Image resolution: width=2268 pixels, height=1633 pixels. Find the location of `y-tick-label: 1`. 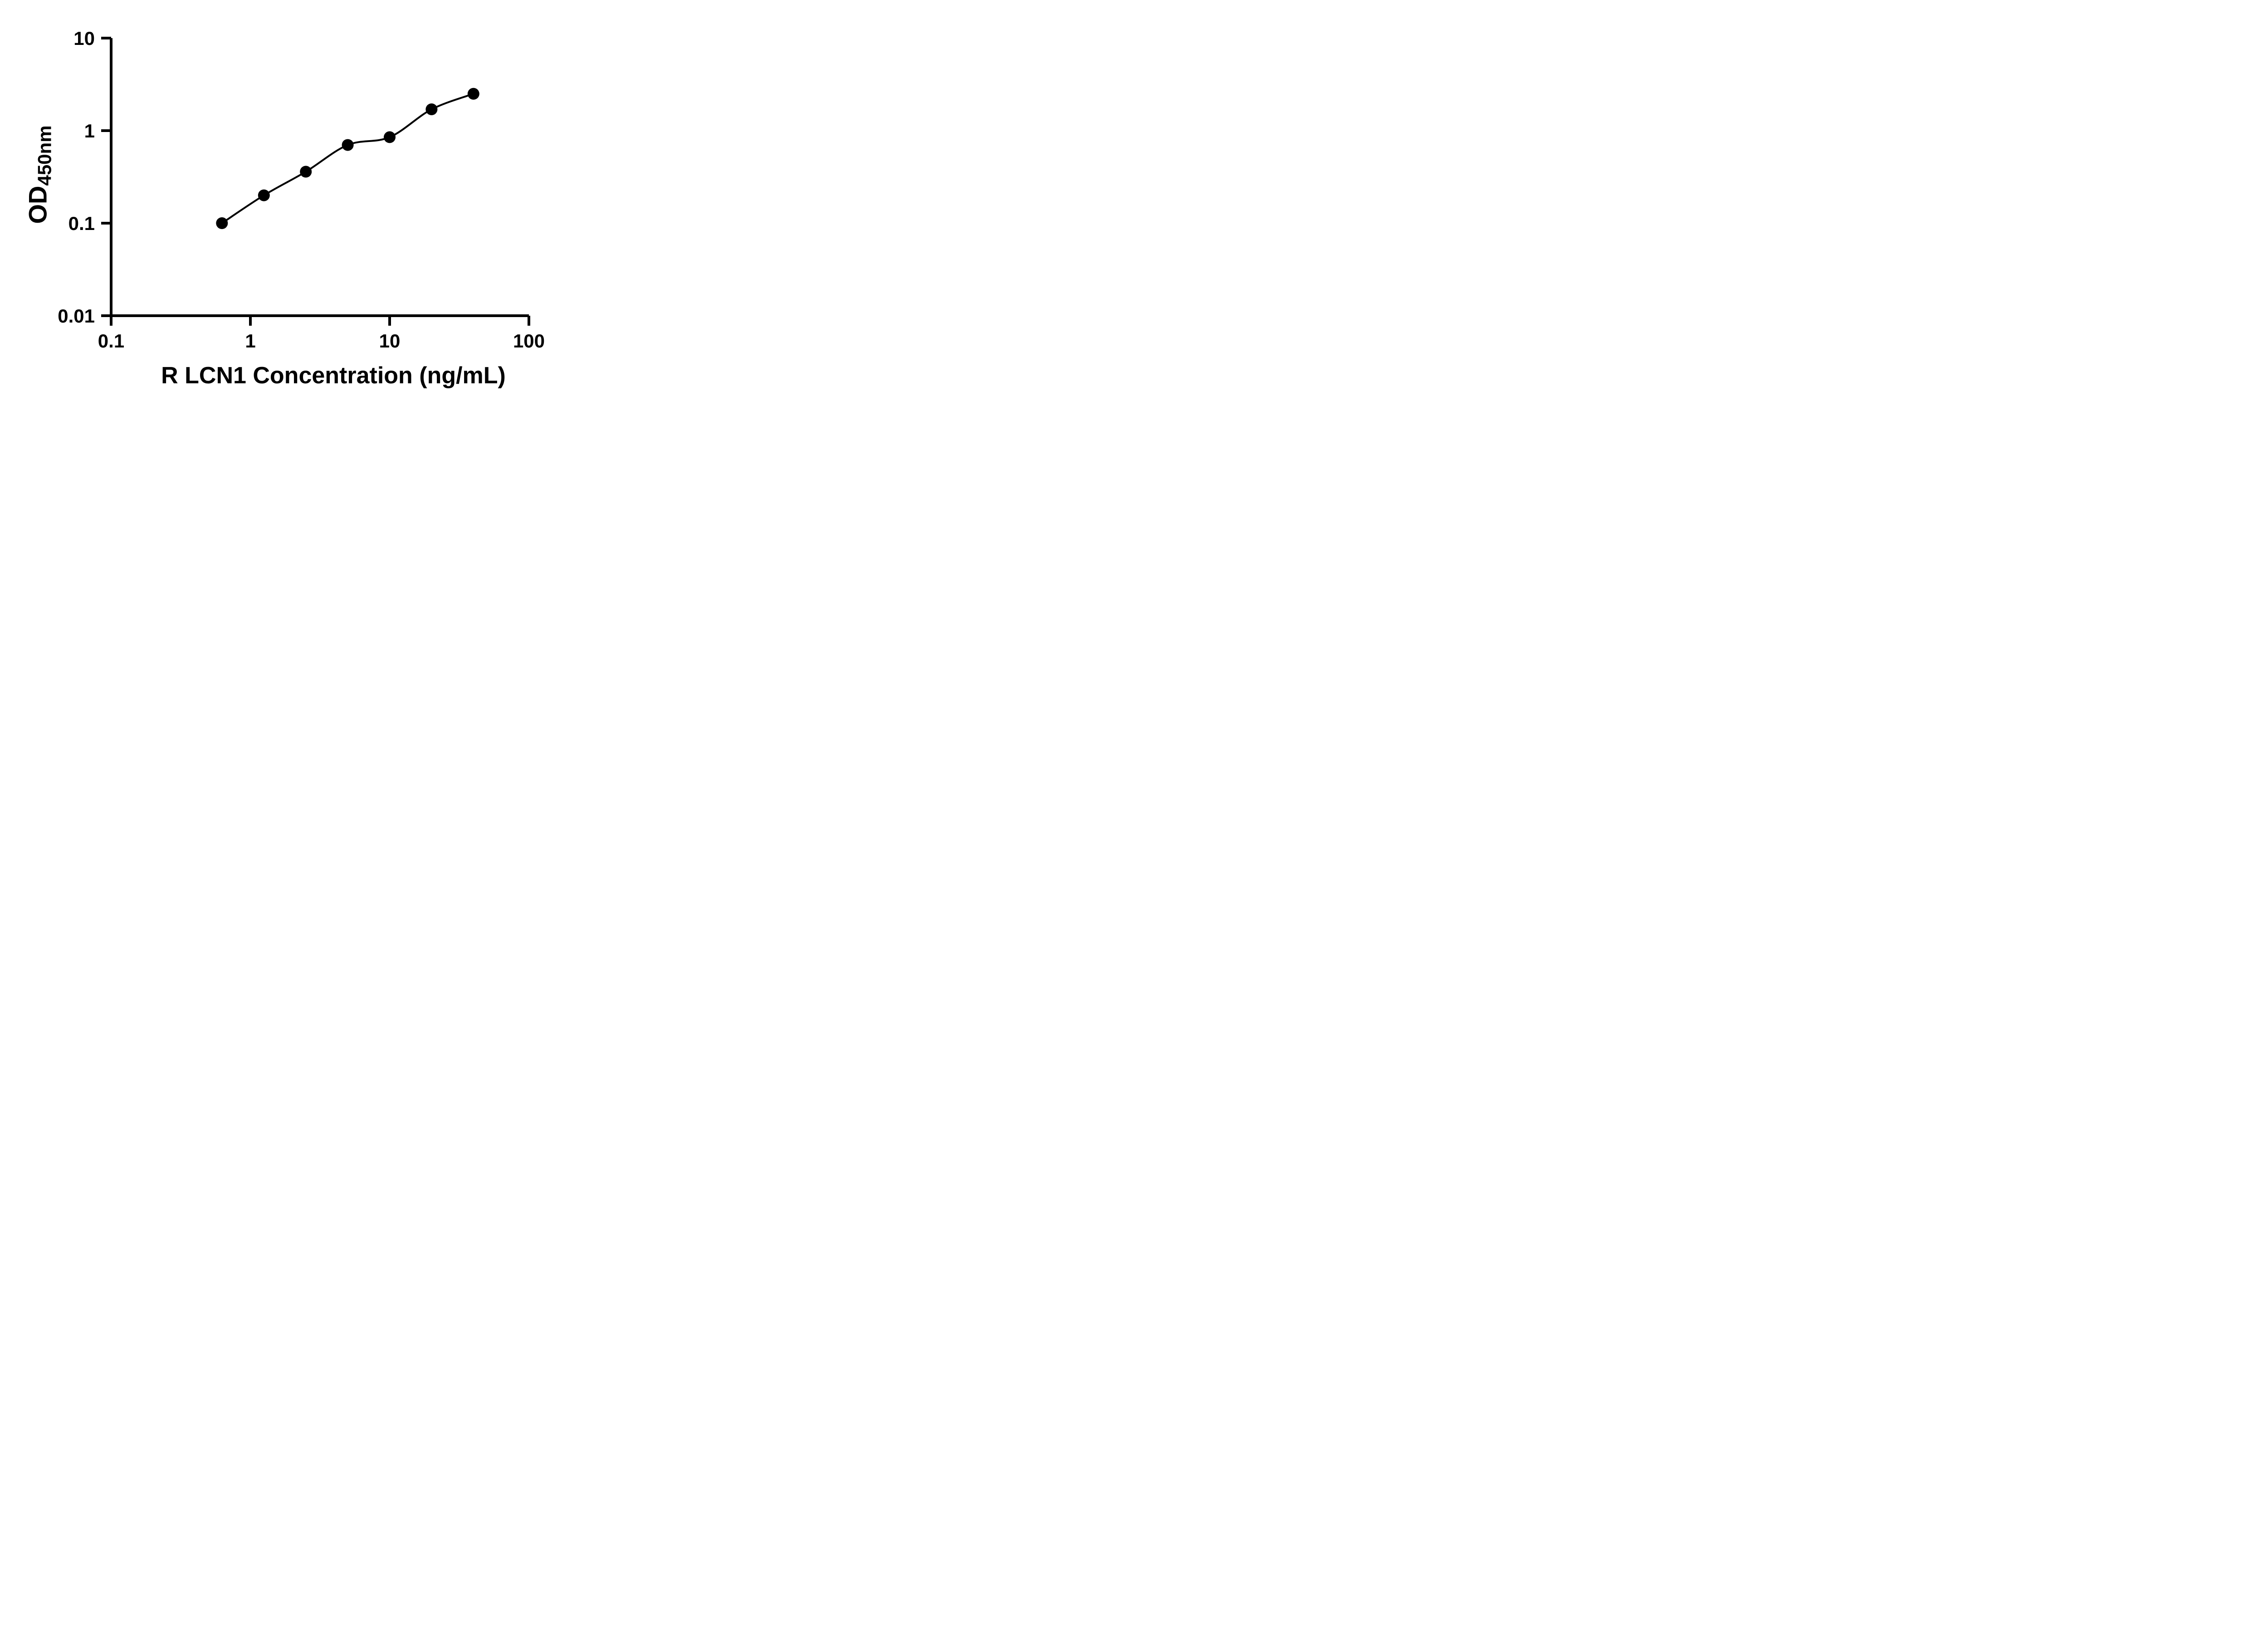

y-tick-label: 1 is located at coordinates (89, 131).